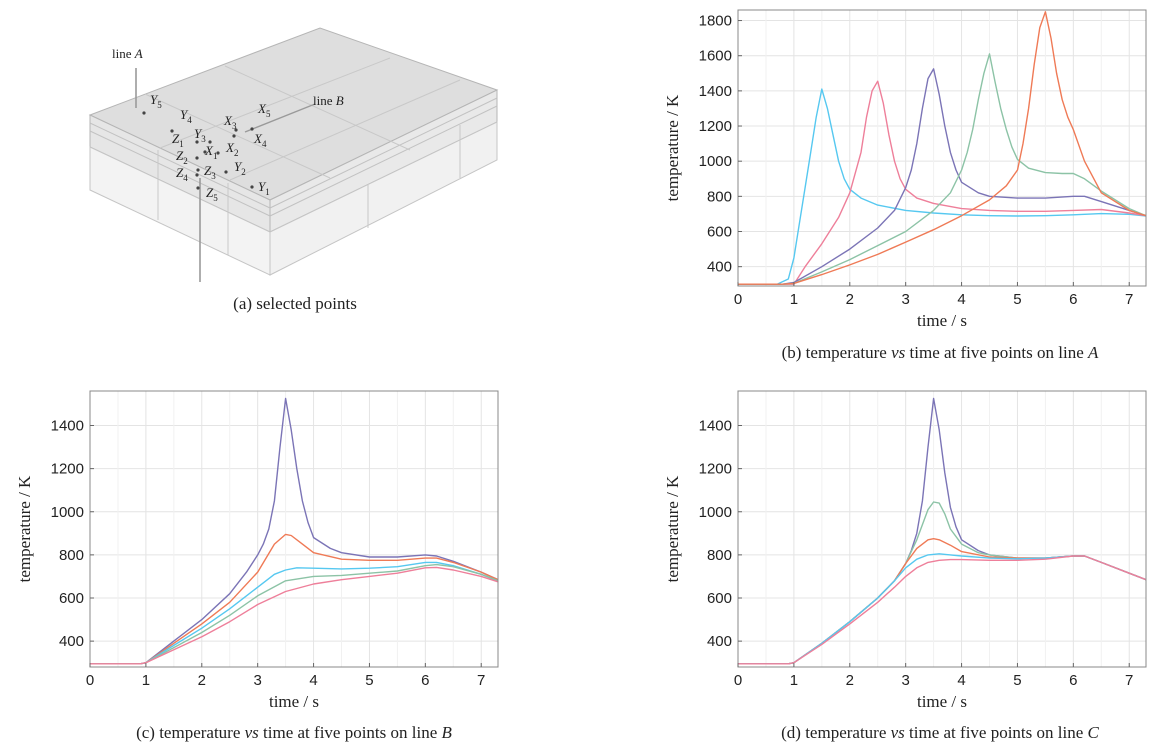 This screenshot has height=746, width=1170. I want to click on point-label: Y2, so click(240, 168).